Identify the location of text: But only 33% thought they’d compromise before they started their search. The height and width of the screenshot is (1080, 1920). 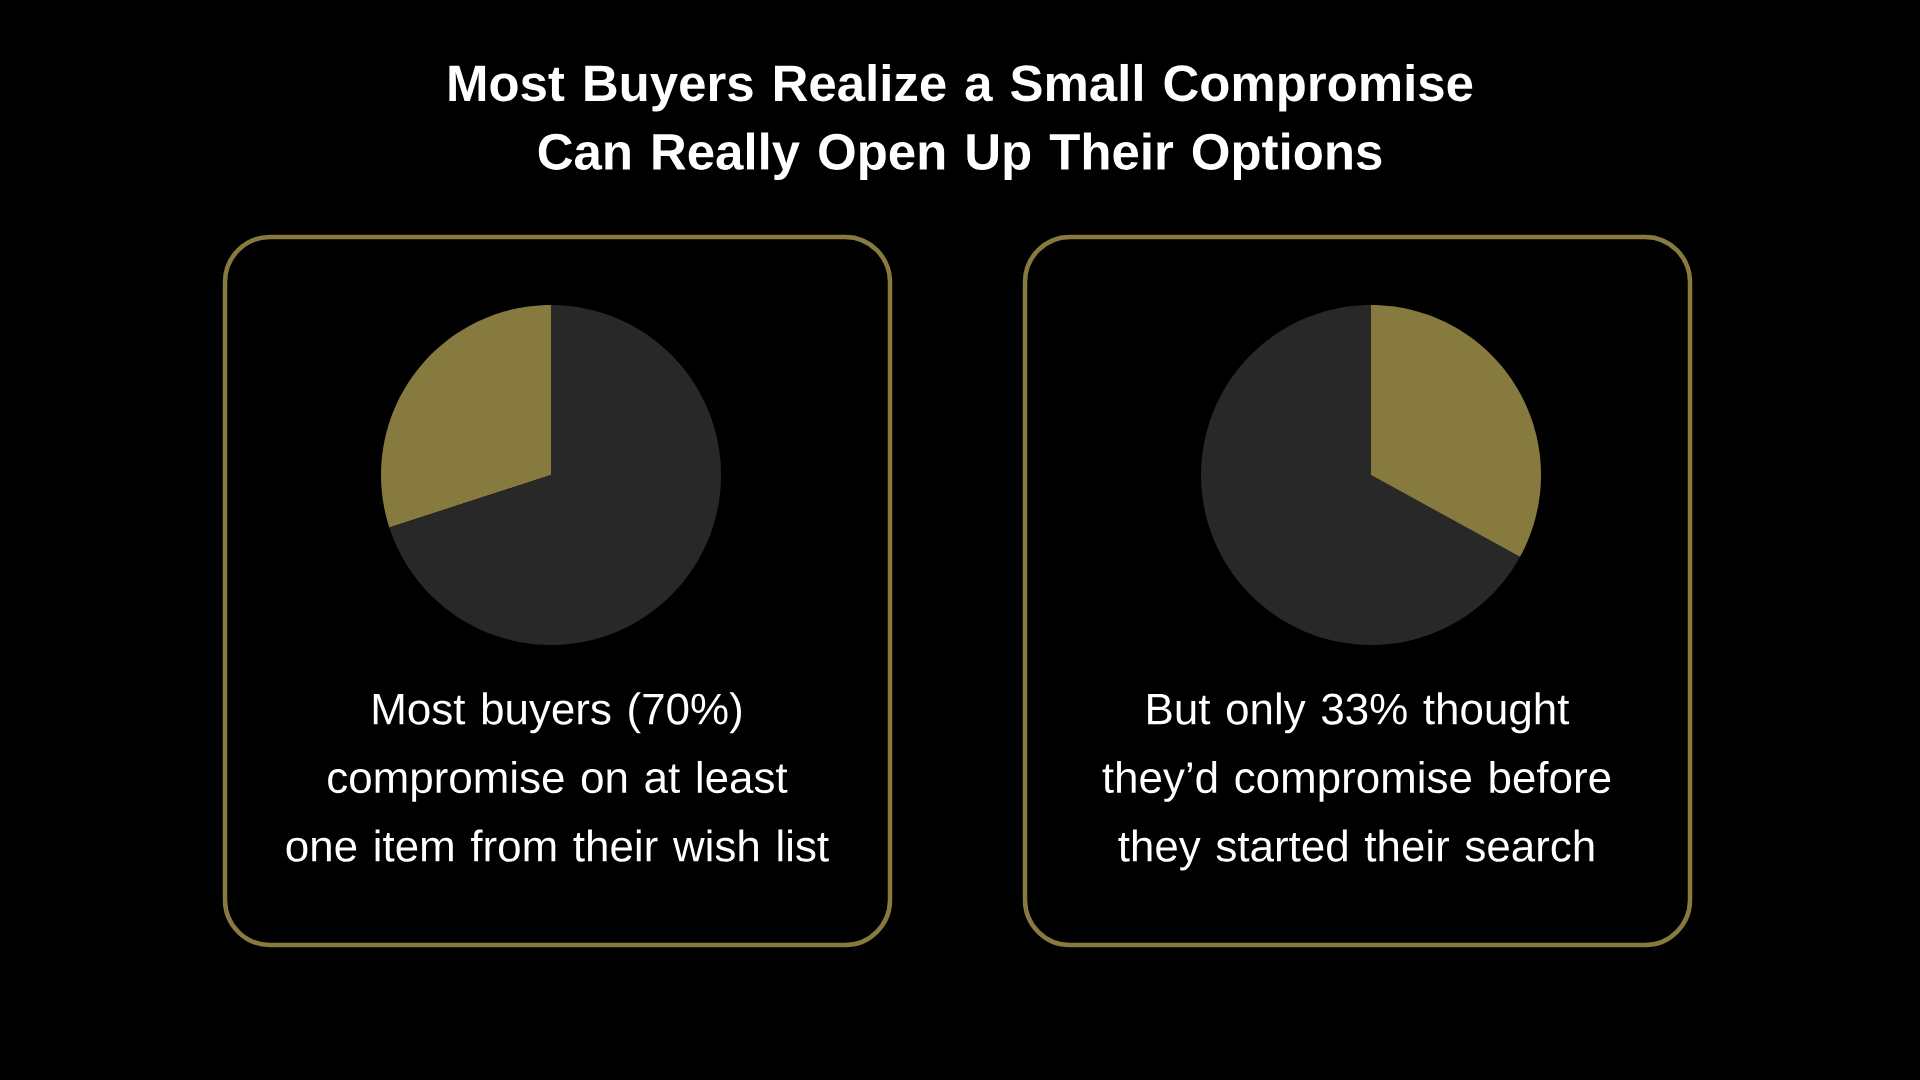
(1356, 781).